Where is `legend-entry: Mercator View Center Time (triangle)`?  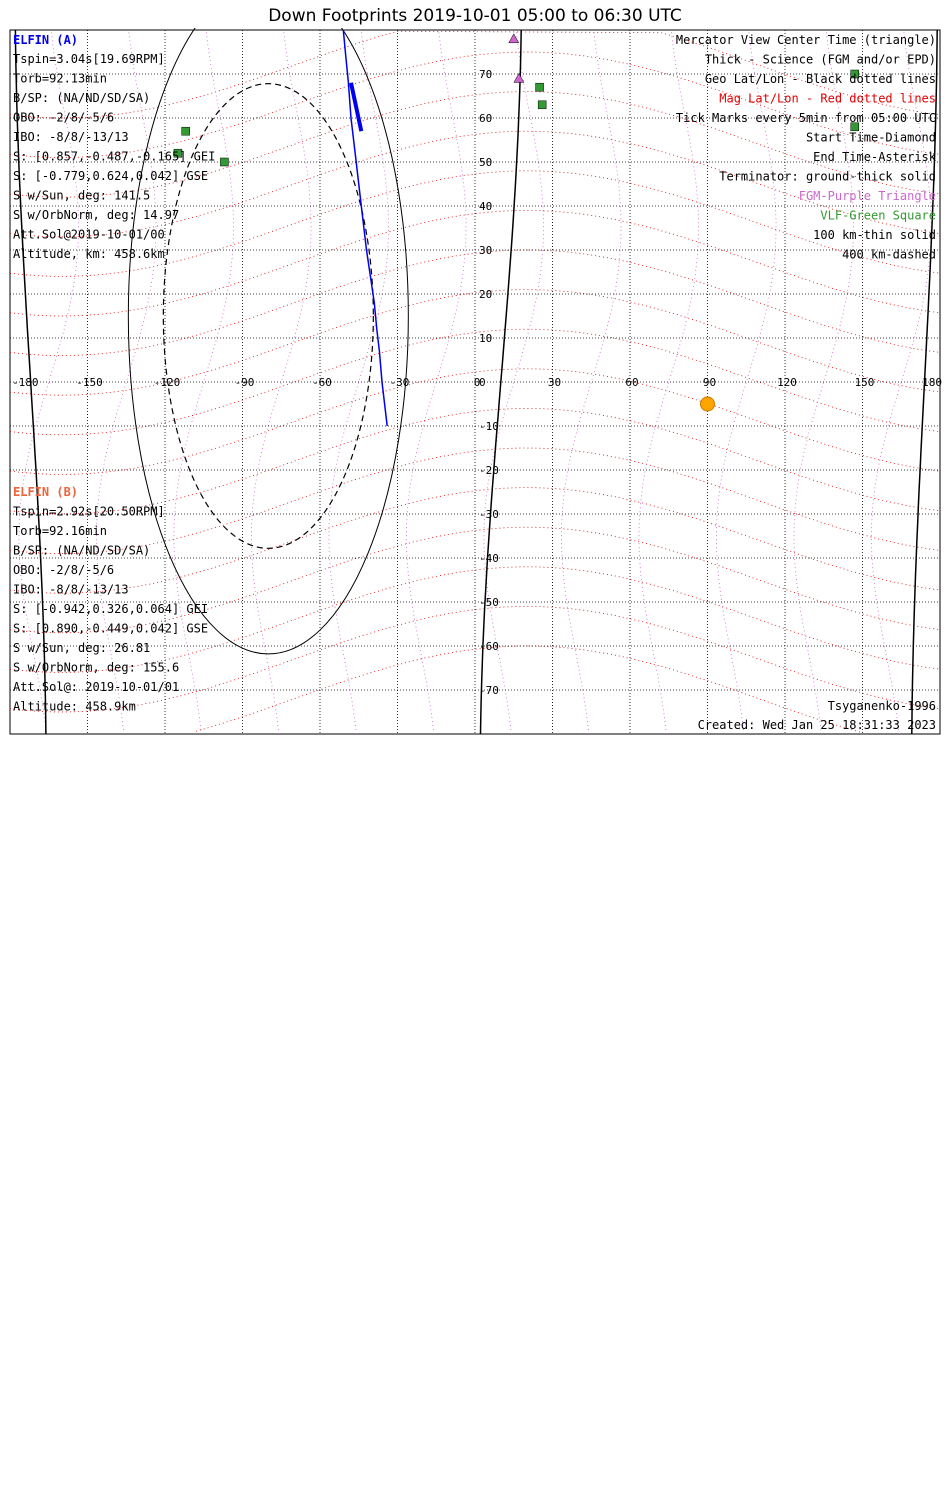 legend-entry: Mercator View Center Time (triangle) is located at coordinates (806, 40).